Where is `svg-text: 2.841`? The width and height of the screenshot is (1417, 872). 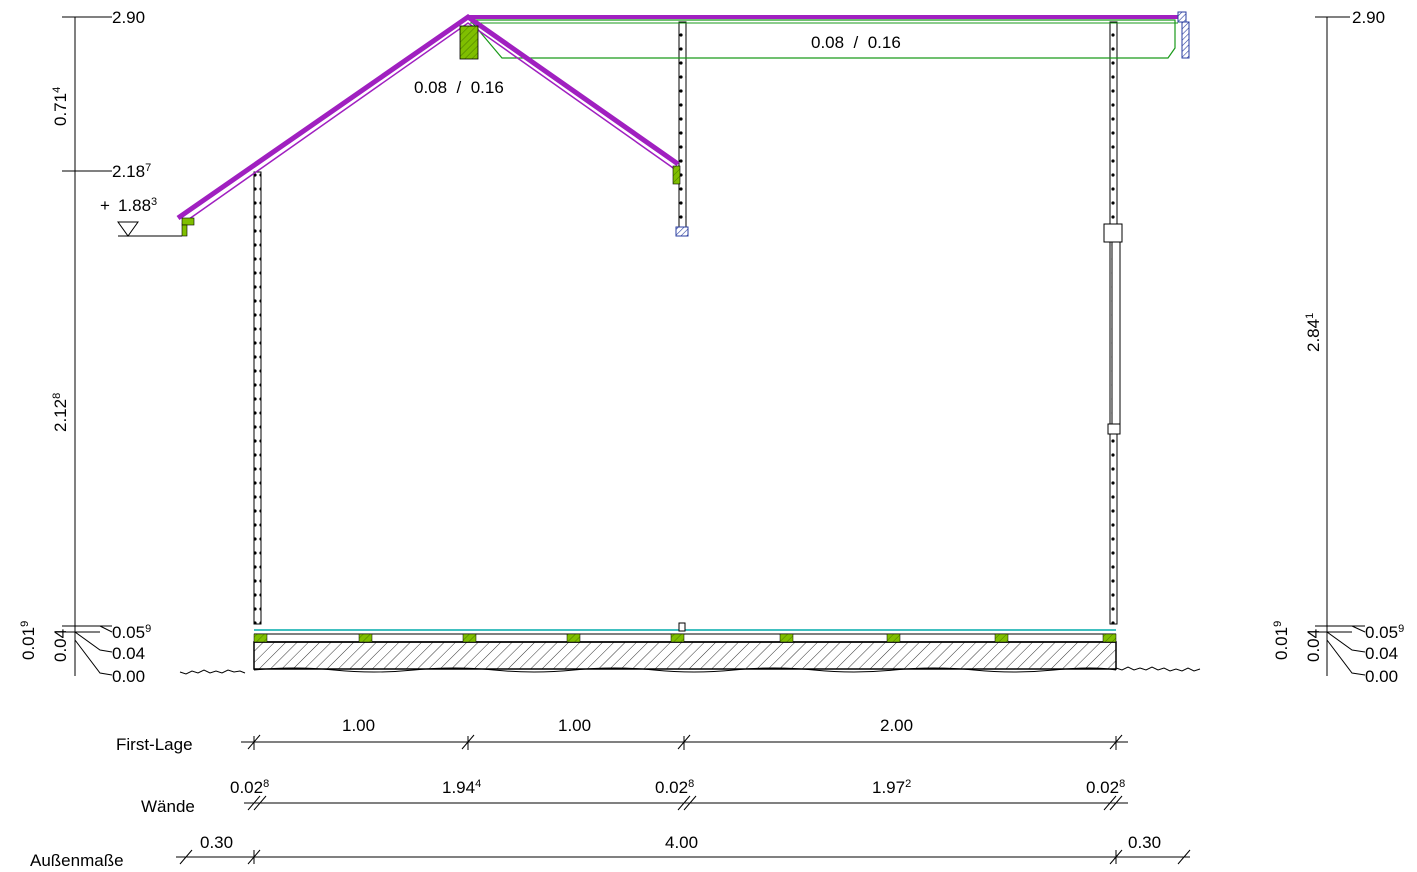
svg-text: 2.841 is located at coordinates (1313, 332).